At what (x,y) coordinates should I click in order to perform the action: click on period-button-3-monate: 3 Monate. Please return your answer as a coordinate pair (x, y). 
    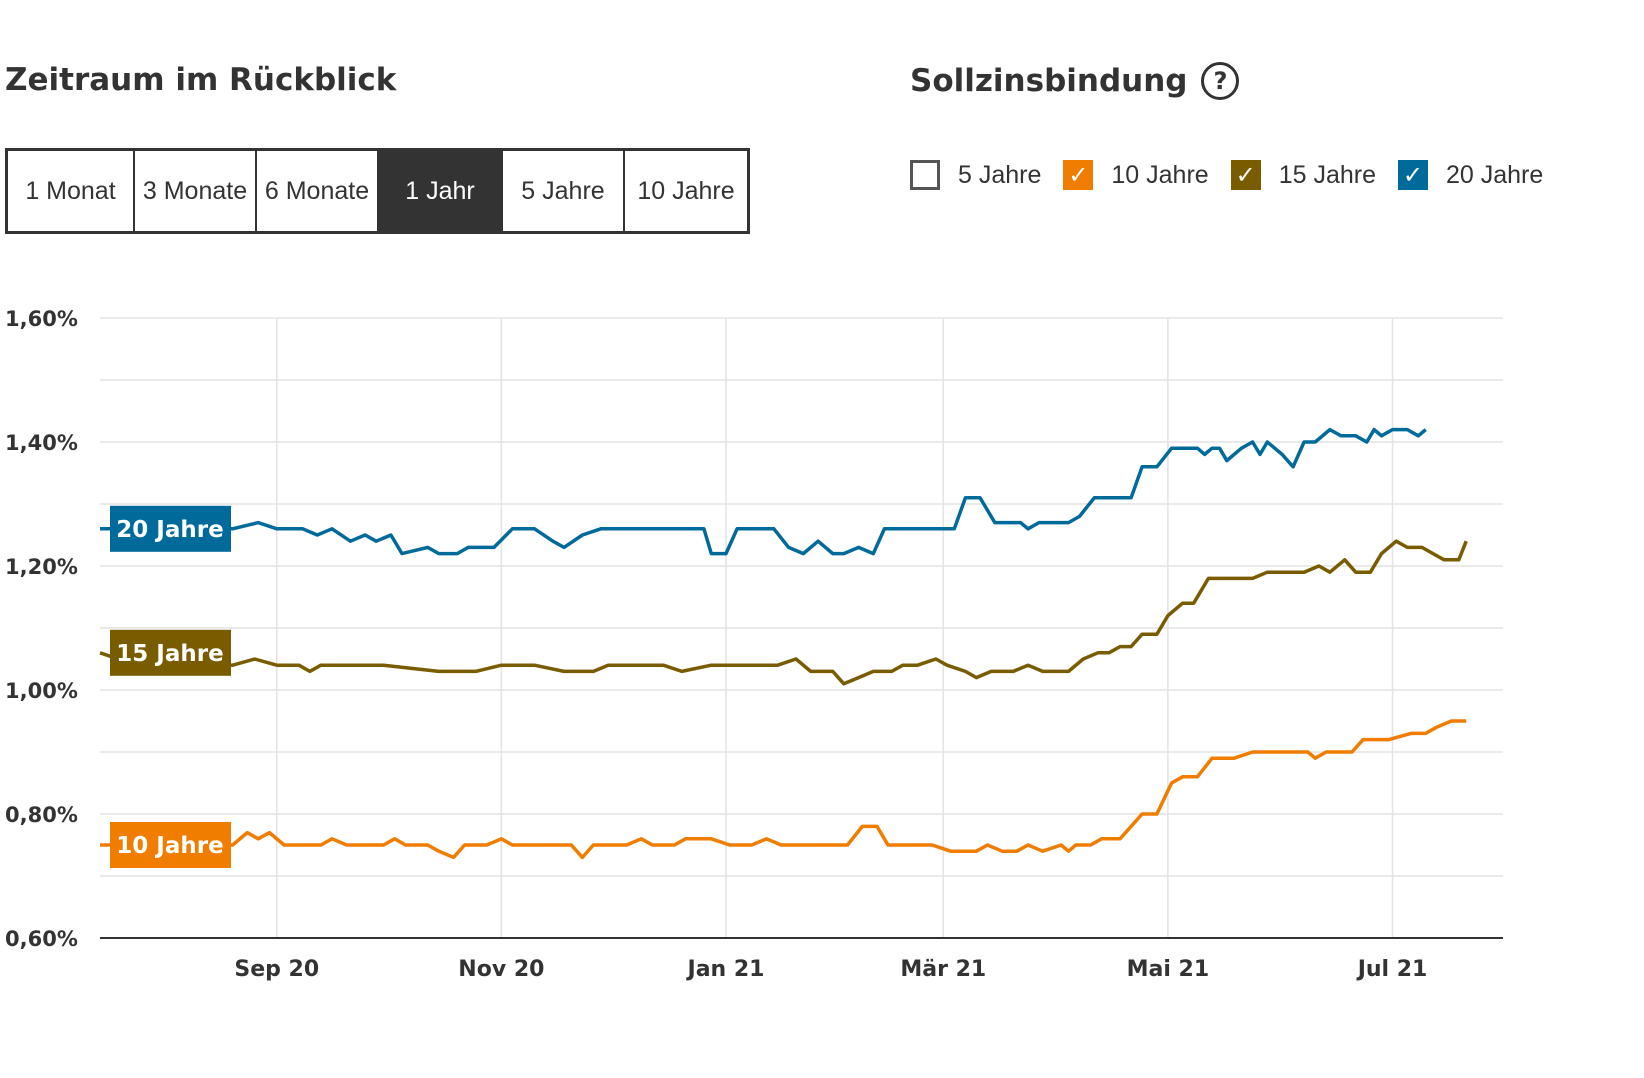
    Looking at the image, I should click on (196, 191).